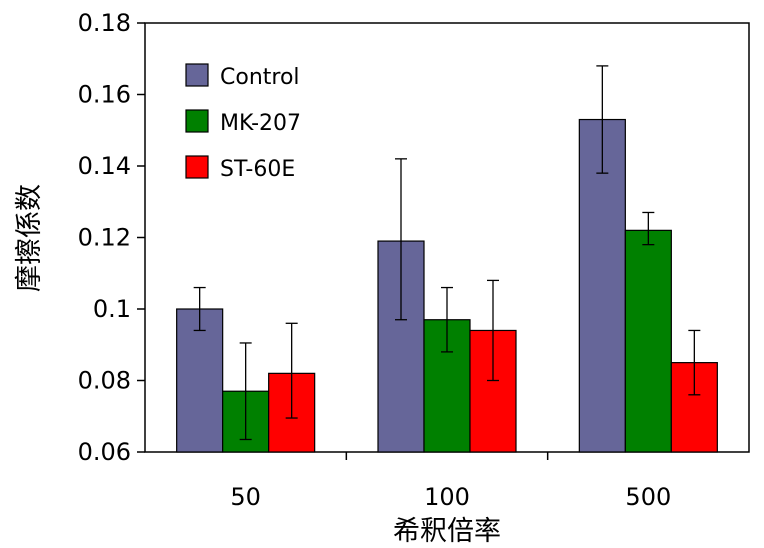 The height and width of the screenshot is (548, 764). I want to click on legend-swatch-control, so click(197, 75).